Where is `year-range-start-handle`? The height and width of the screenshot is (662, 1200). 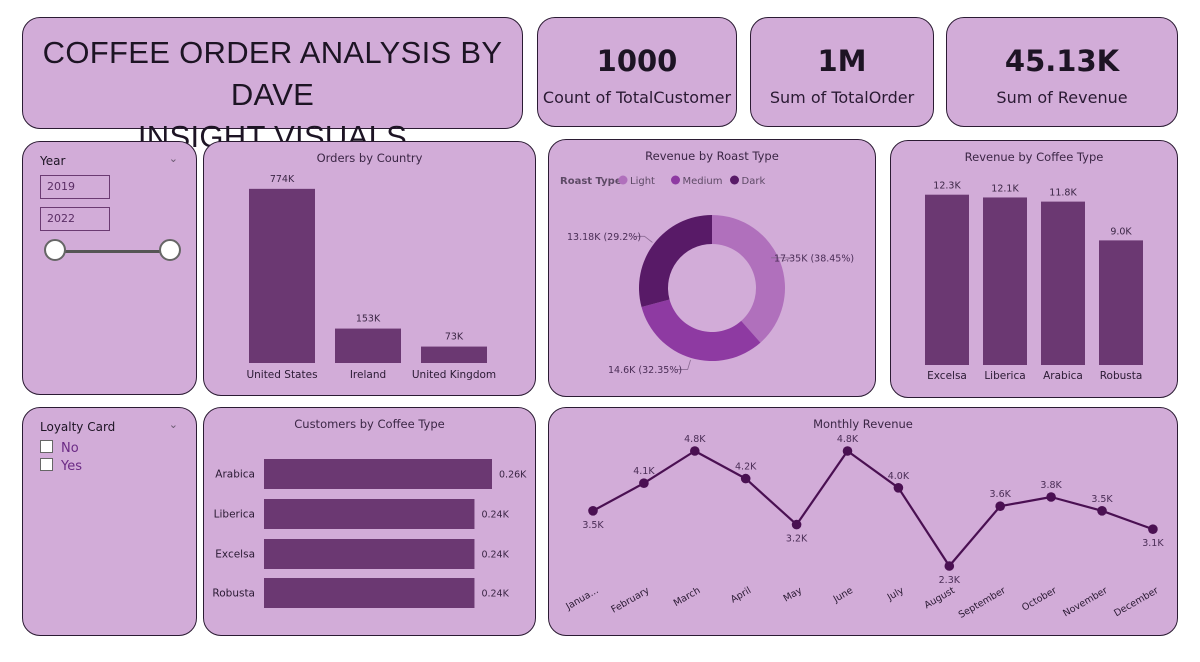
year-range-start-handle is located at coordinates (55, 250).